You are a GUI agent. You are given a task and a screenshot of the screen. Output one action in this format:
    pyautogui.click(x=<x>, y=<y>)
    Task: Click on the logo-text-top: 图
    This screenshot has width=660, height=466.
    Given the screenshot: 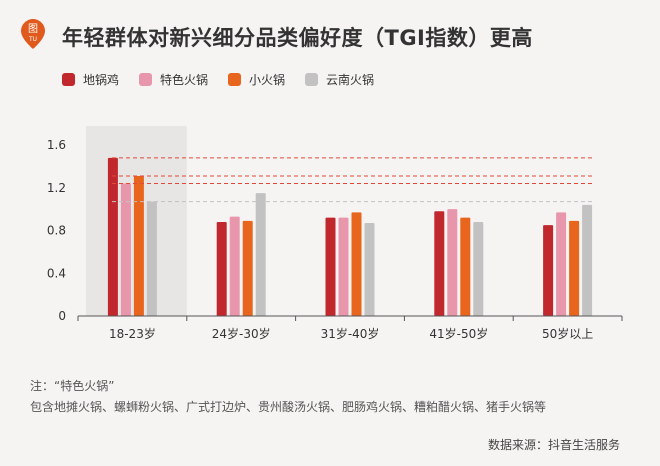 What is the action you would take?
    pyautogui.click(x=33, y=29)
    